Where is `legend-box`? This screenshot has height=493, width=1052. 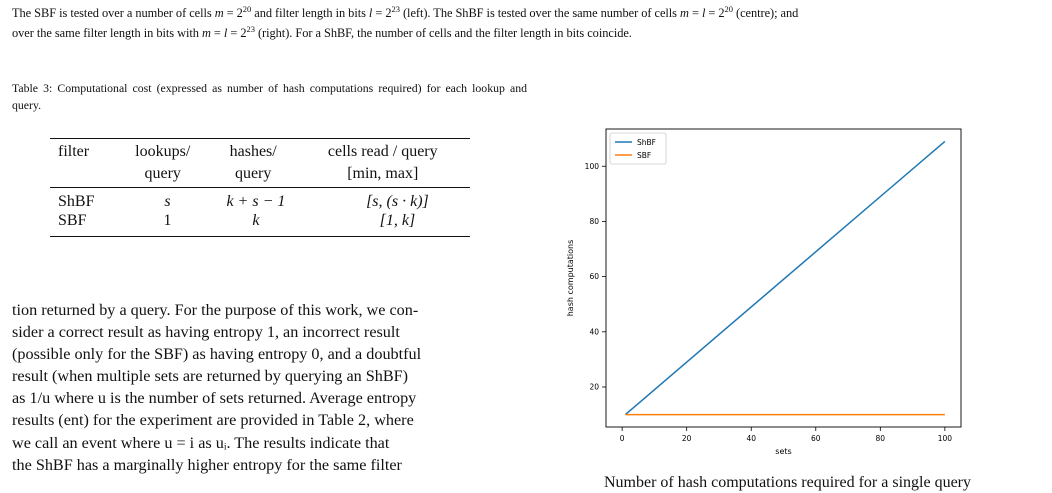
legend-box is located at coordinates (638, 148).